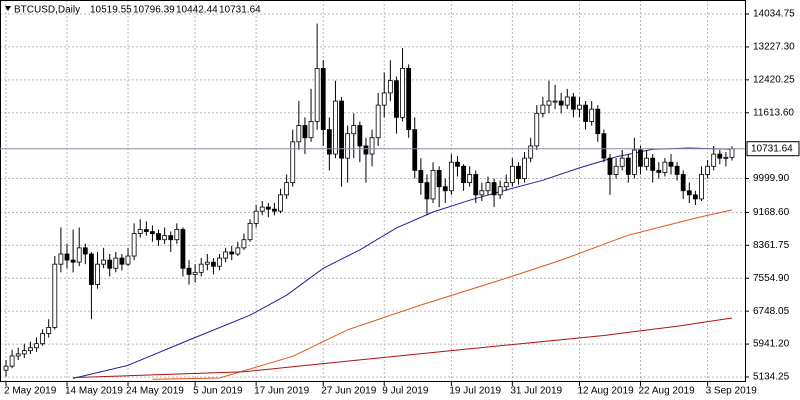 The width and height of the screenshot is (800, 400). What do you see at coordinates (281, 391) in the screenshot?
I see `x-tick-label: 17 Jun 2019` at bounding box center [281, 391].